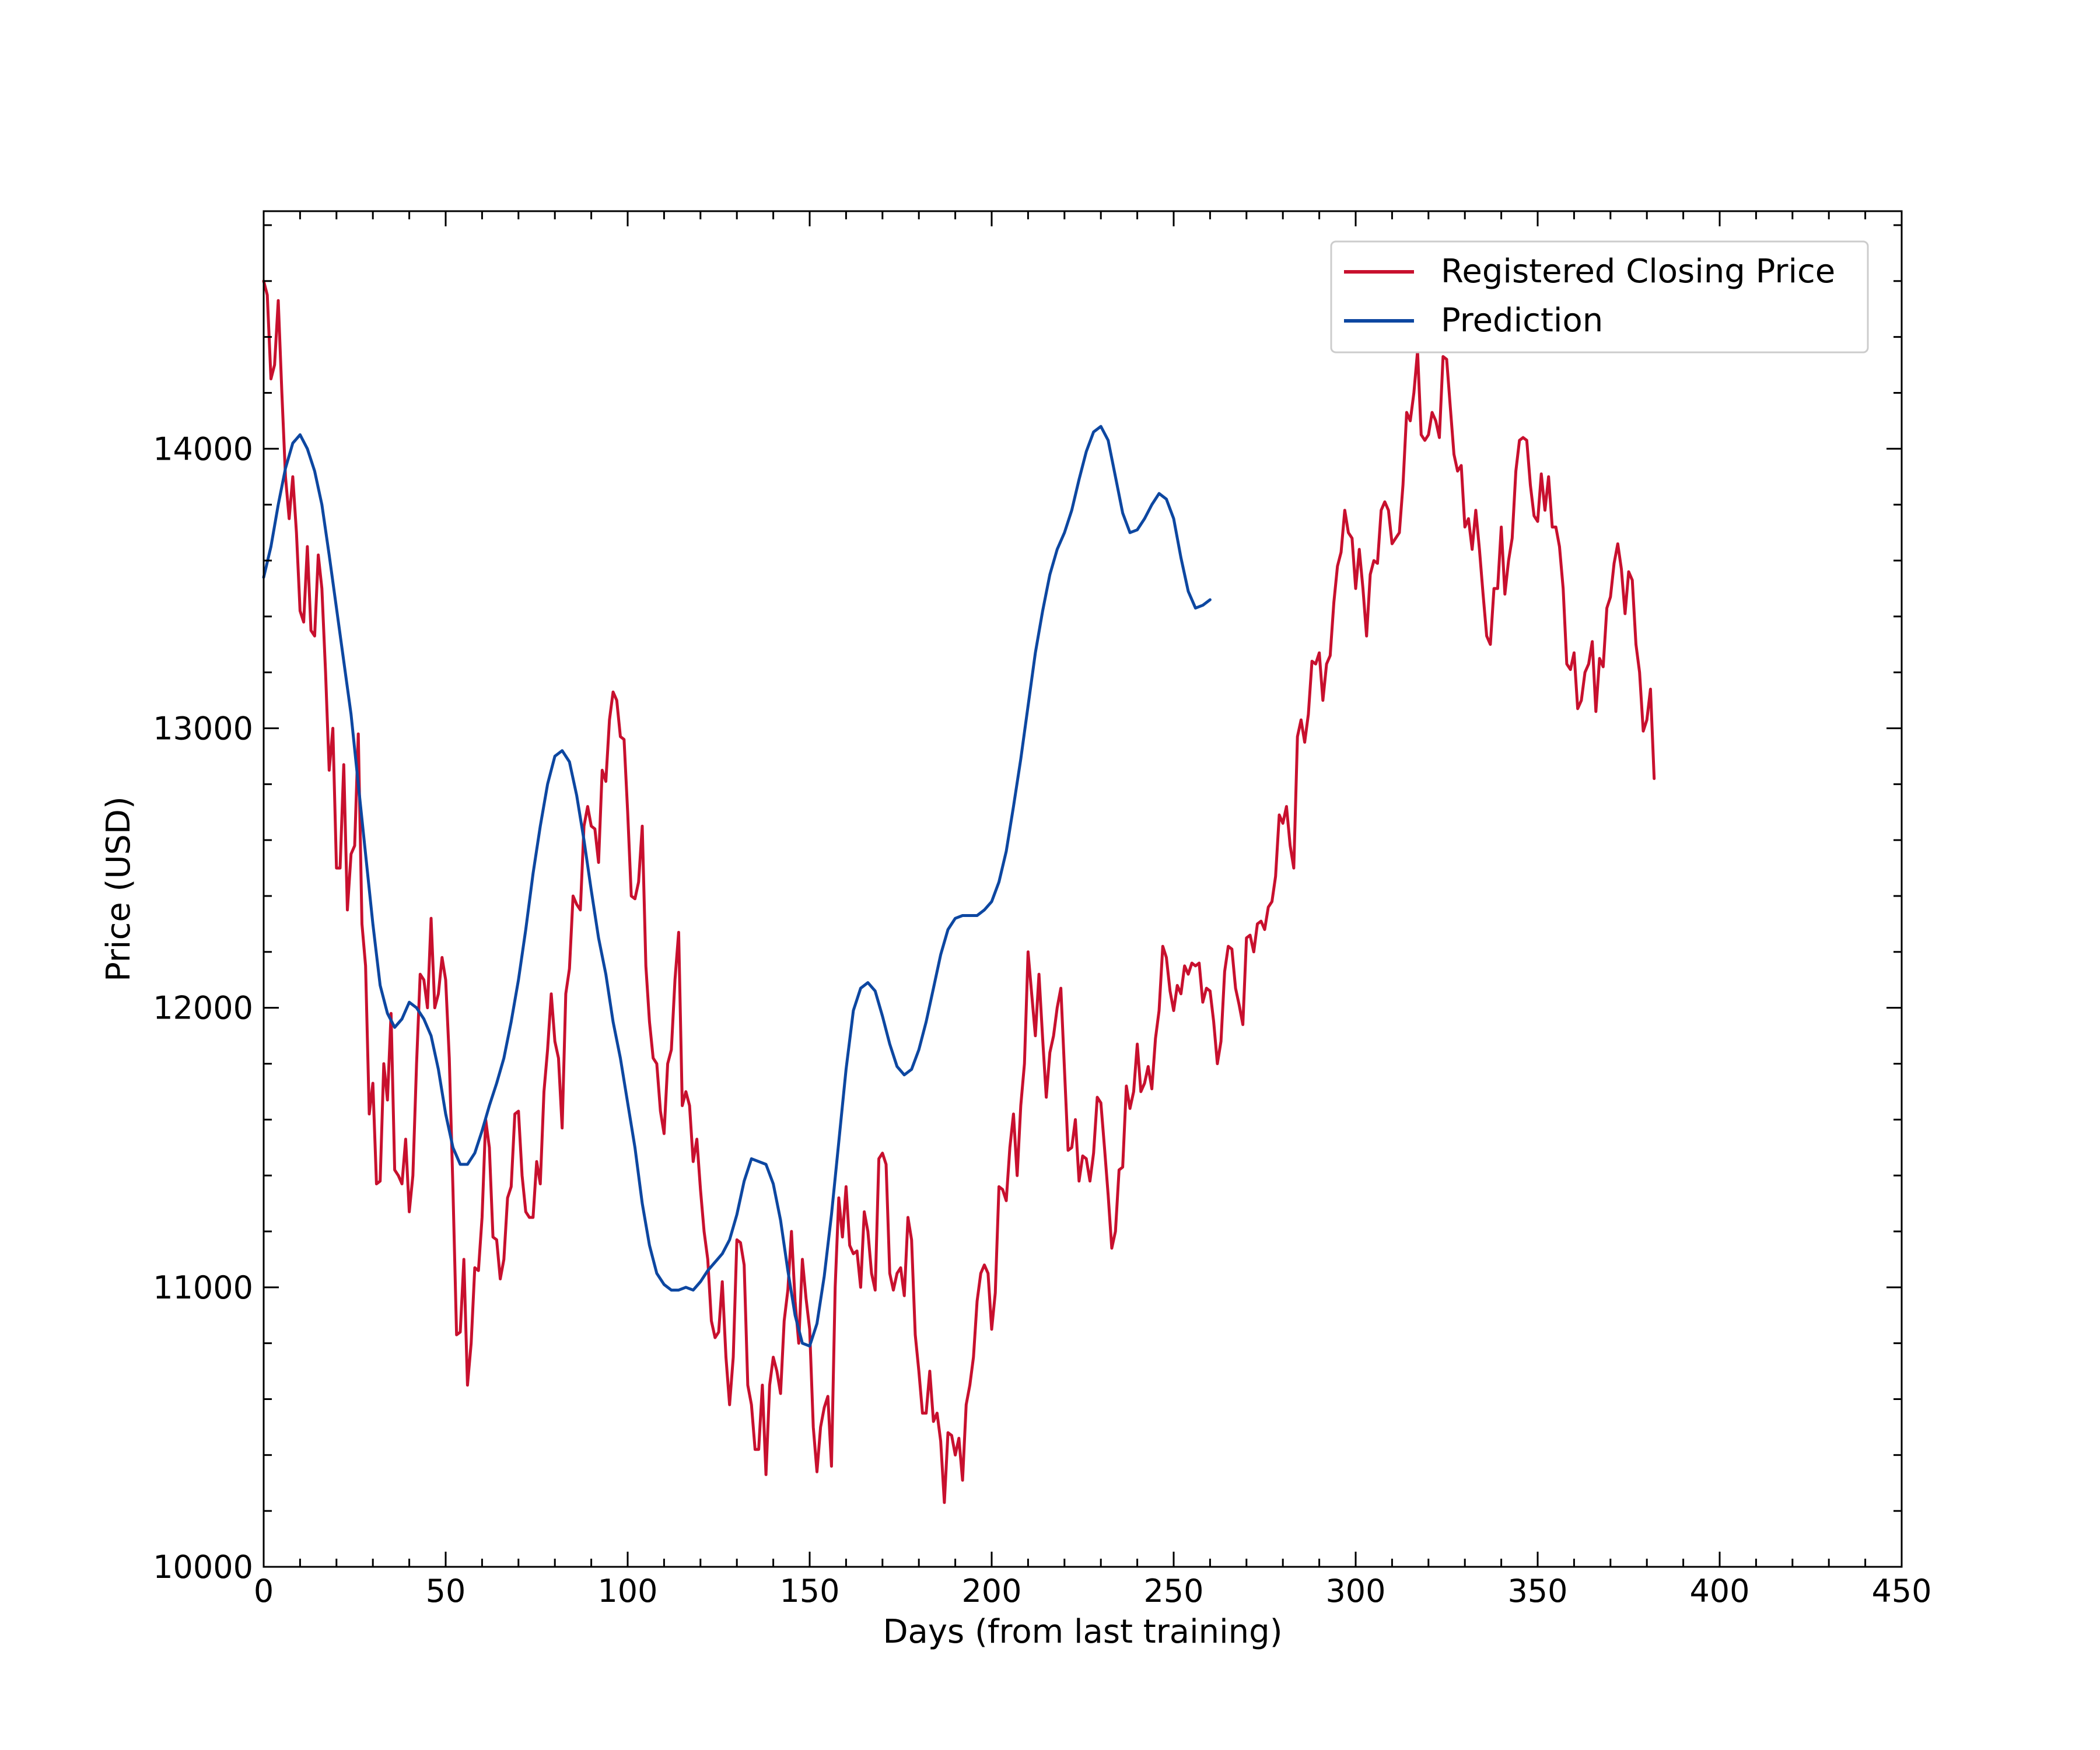 The image size is (2100, 1750). I want to click on y-tick-label: 13000, so click(203, 729).